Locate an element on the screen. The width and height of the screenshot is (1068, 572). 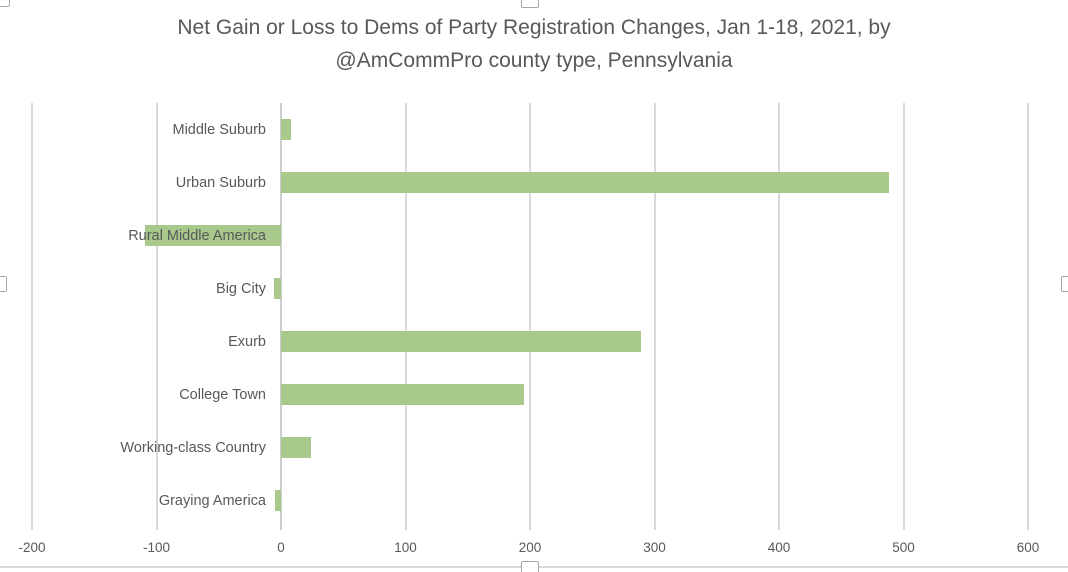
bar-rural-middle-america is located at coordinates (213, 235).